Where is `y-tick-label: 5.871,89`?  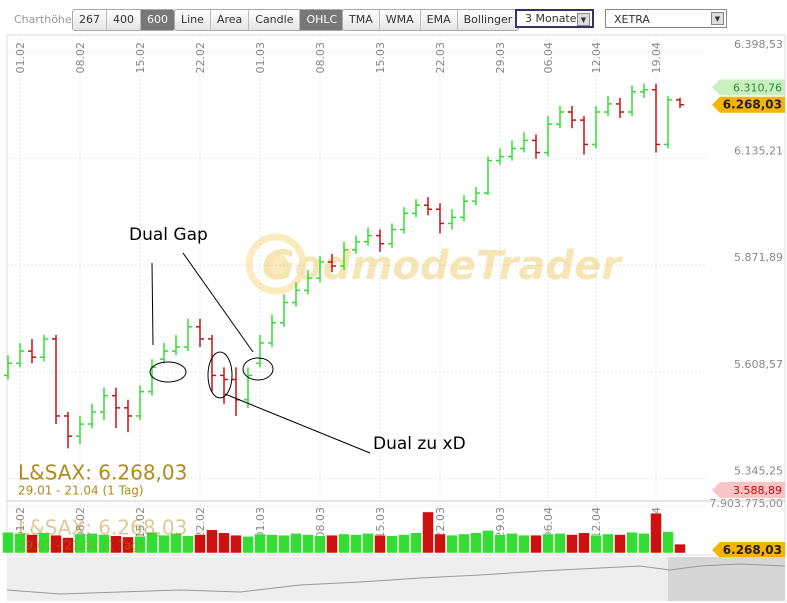
y-tick-label: 5.871,89 is located at coordinates (758, 257).